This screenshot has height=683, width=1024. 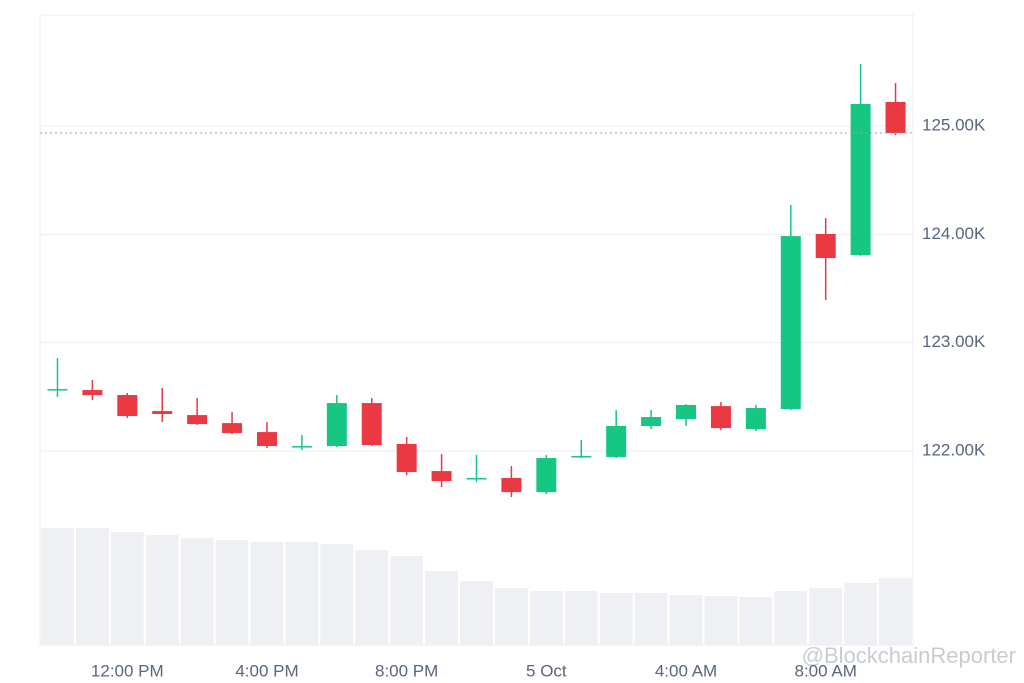 I want to click on x-tick-label: 12:00 PM, so click(x=127, y=670).